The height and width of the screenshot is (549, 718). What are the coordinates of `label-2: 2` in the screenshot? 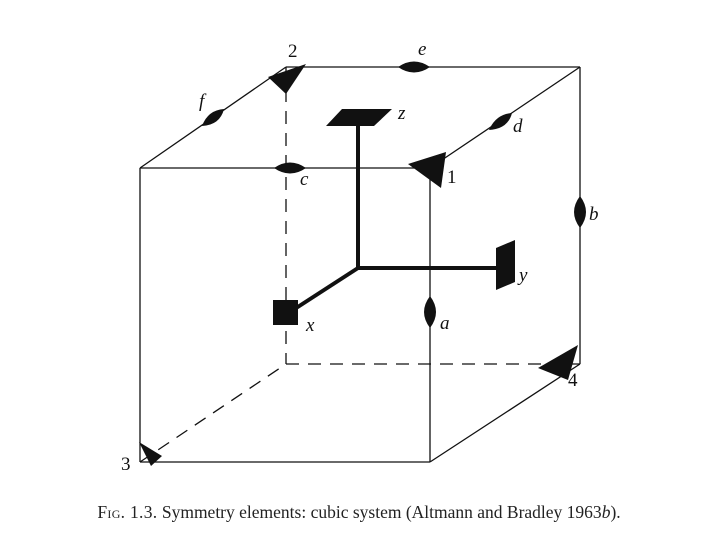 It's located at (293, 51).